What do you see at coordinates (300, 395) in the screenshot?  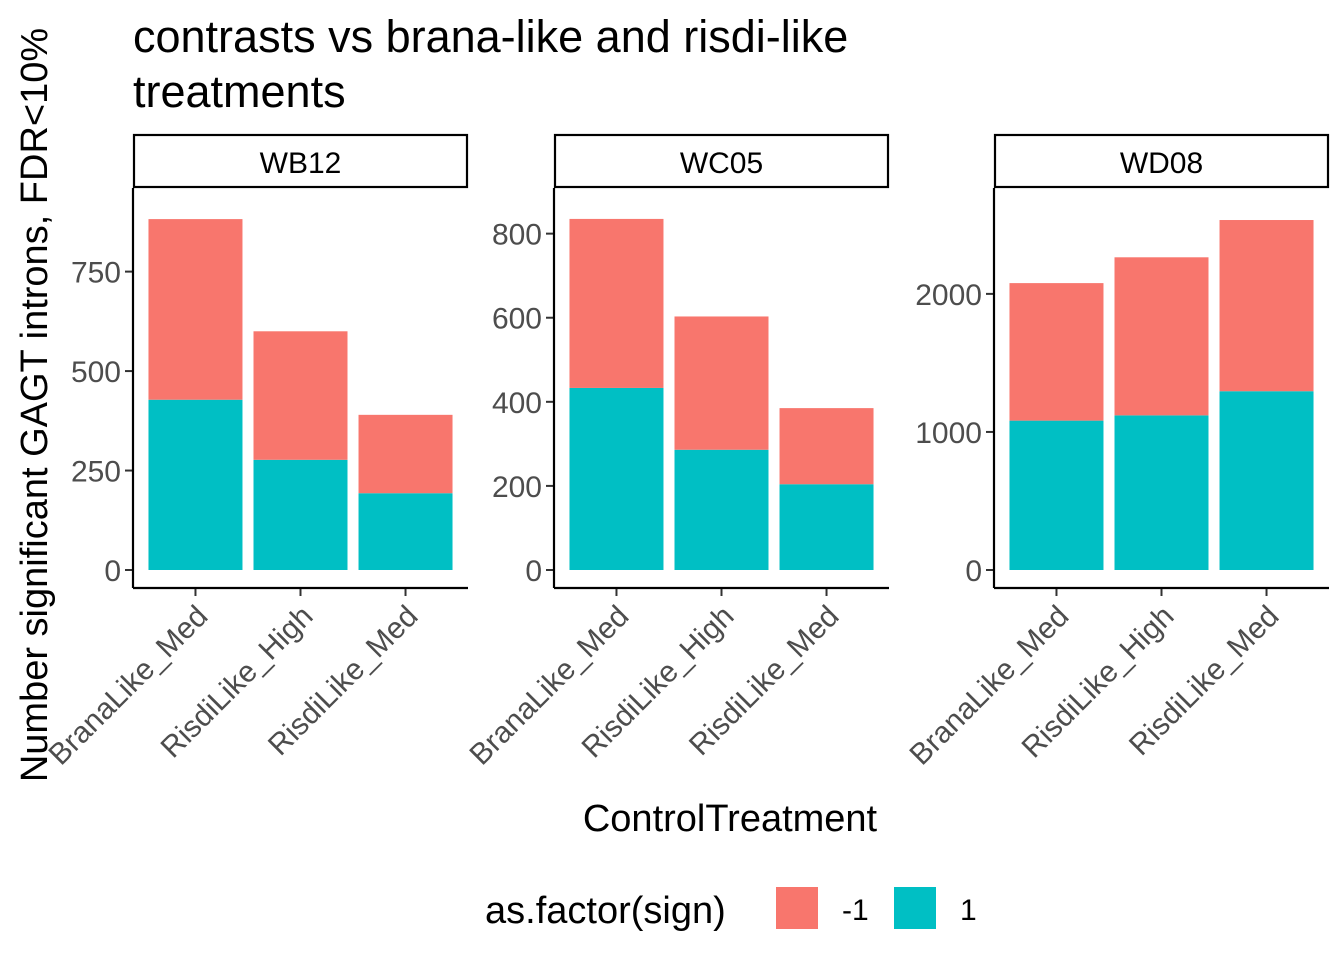 I see `bar-wb12-1-sign-neg1` at bounding box center [300, 395].